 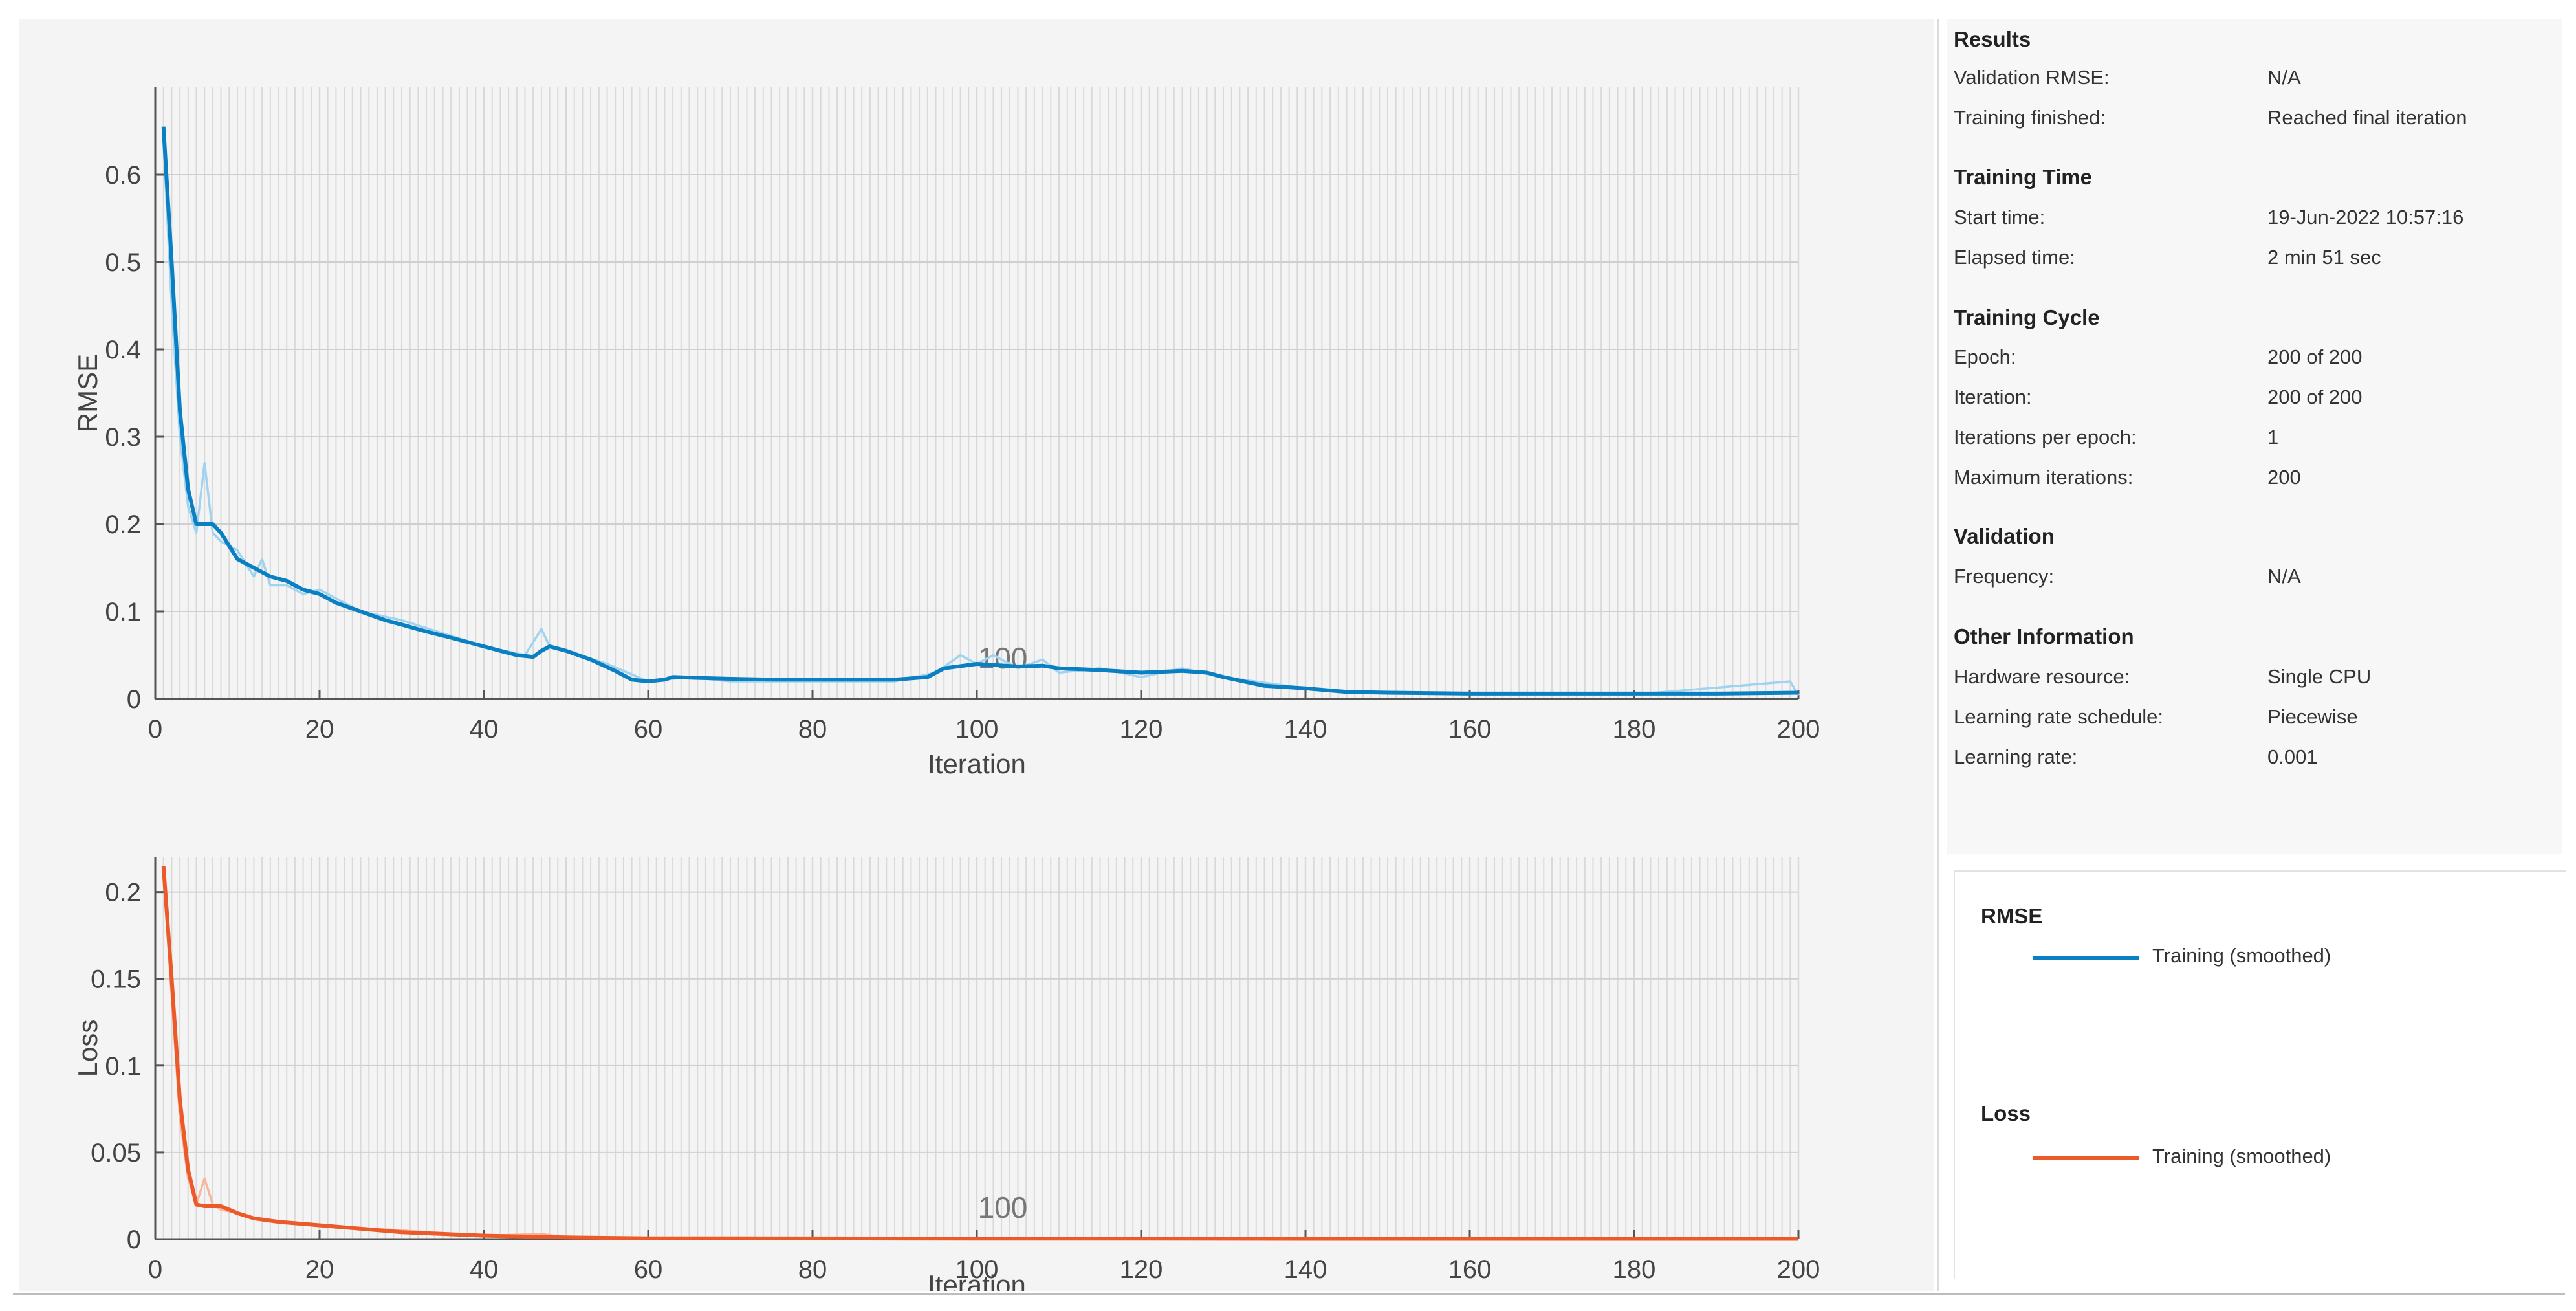 I want to click on loss-y-tick-label: 0.15, so click(x=116, y=979).